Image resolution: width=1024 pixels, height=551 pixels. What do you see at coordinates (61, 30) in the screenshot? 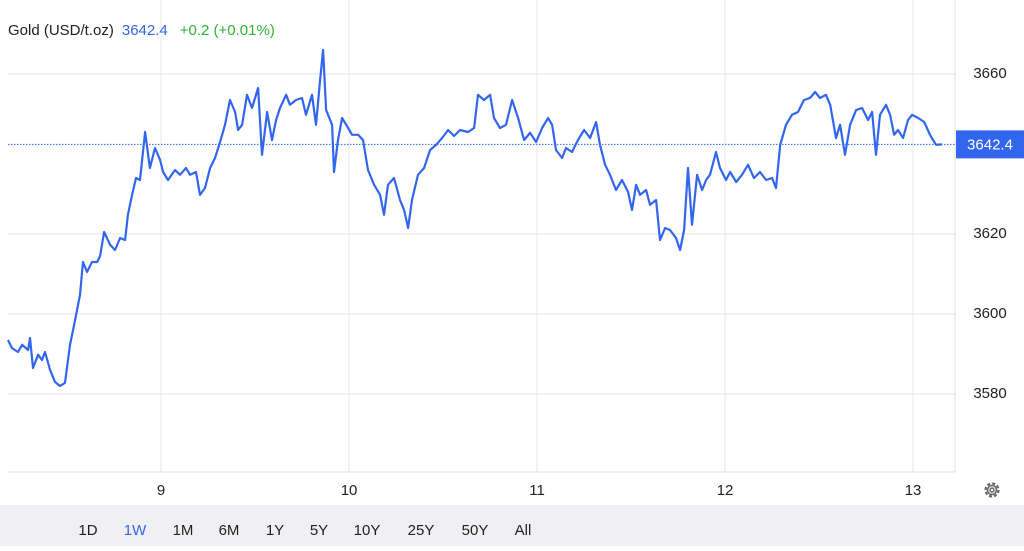
I see `chart-title: Gold (USD/t.oz)` at bounding box center [61, 30].